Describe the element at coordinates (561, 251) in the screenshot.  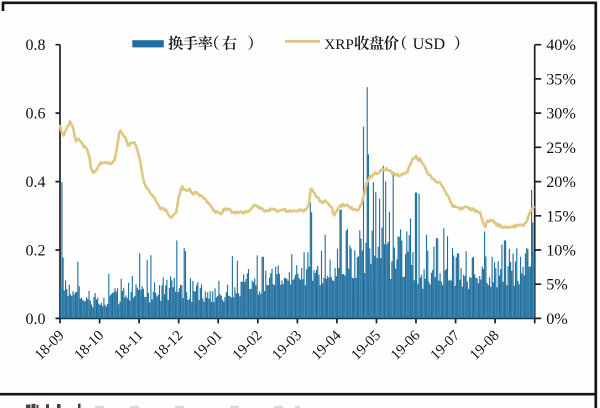
I see `svg-text: 10%` at that location.